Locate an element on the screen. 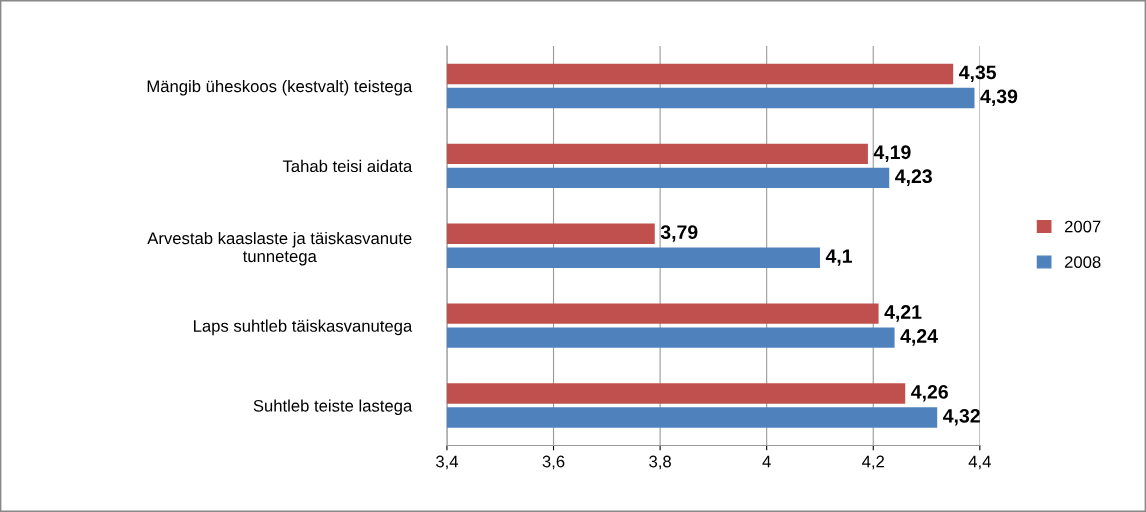 Image resolution: width=1146 pixels, height=512 pixels. x-tick-label: 4 is located at coordinates (766, 461).